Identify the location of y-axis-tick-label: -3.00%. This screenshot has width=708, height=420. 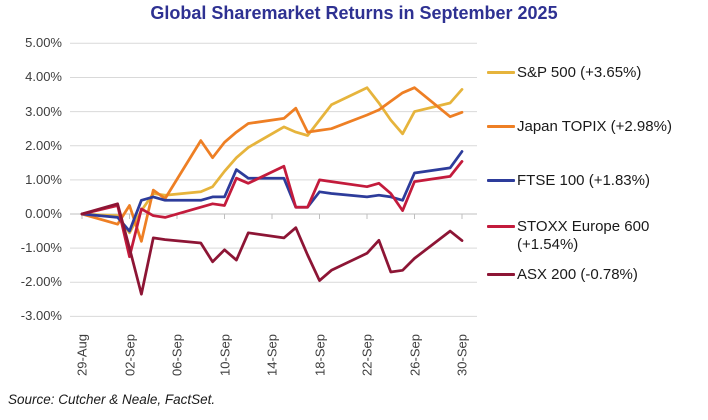
(41, 316).